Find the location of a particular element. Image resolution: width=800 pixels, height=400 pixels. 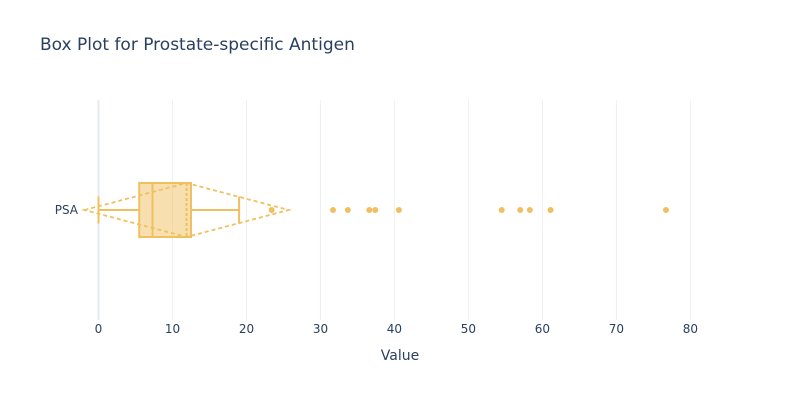

x-tick-label: 80 is located at coordinates (690, 329).